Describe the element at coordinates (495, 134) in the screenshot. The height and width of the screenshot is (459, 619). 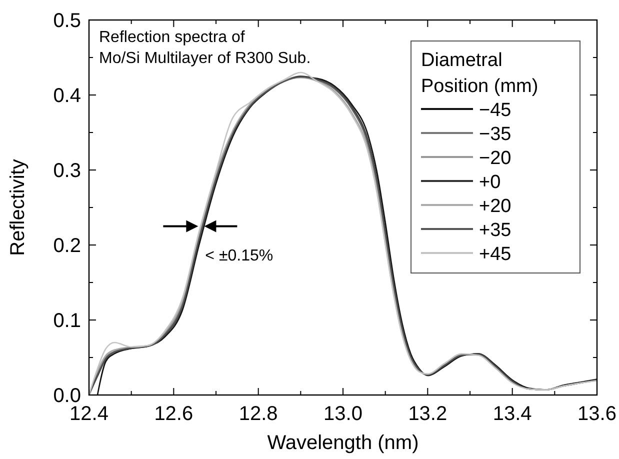
I see `legend-label: −35` at that location.